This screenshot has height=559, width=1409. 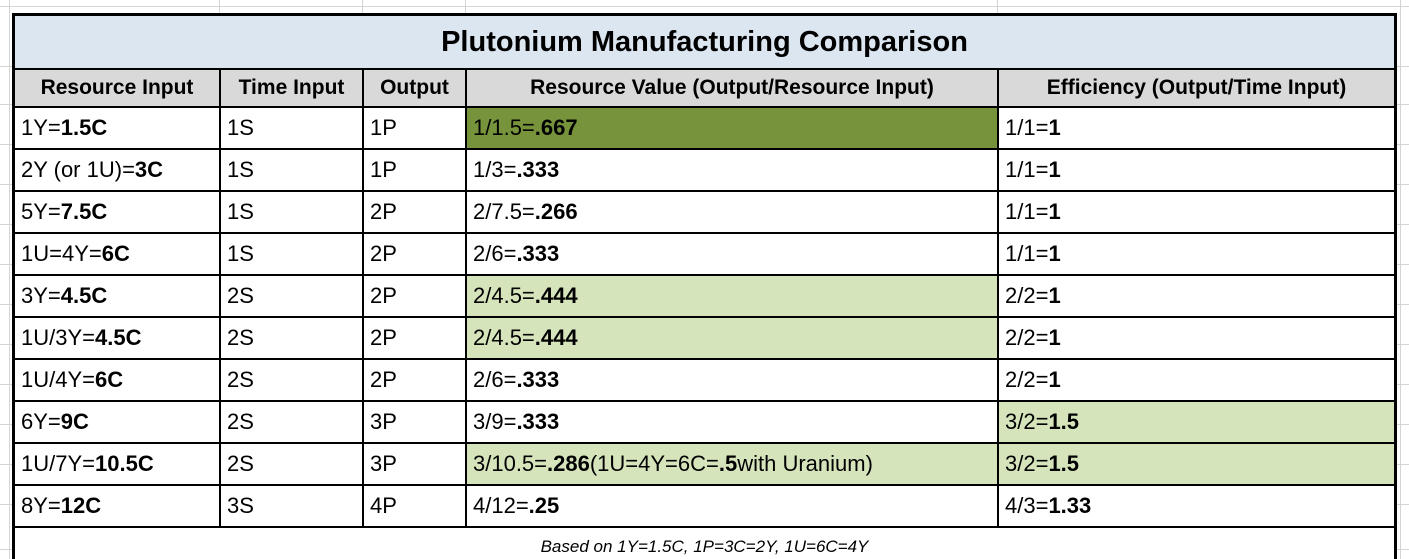 What do you see at coordinates (290, 88) in the screenshot?
I see `column-header-1: Time Input` at bounding box center [290, 88].